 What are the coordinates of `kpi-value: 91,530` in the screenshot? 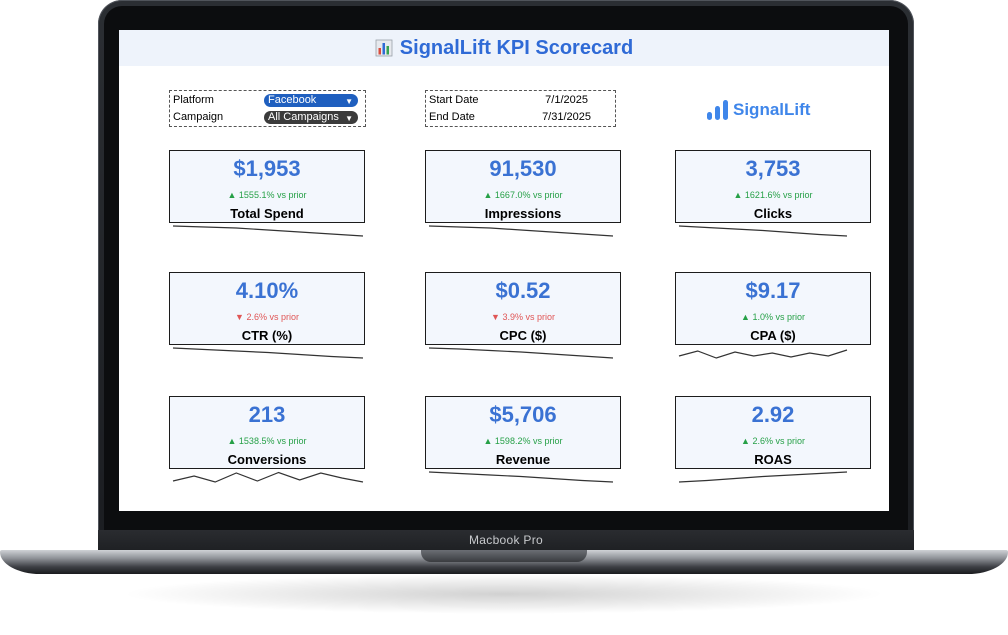 It's located at (523, 168).